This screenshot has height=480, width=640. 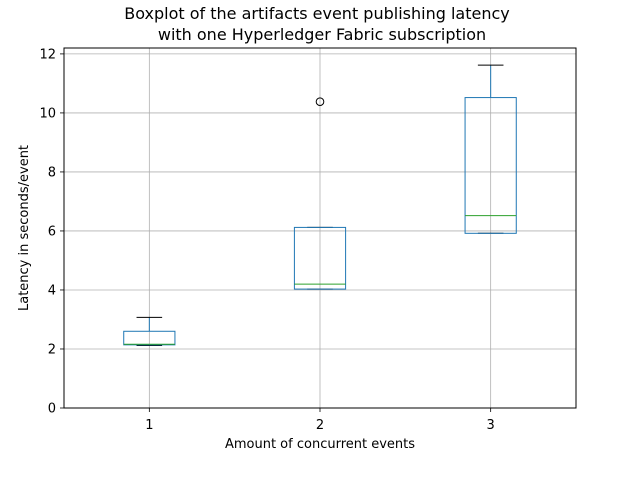 What do you see at coordinates (52, 409) in the screenshot?
I see `y-tick-label: 0` at bounding box center [52, 409].